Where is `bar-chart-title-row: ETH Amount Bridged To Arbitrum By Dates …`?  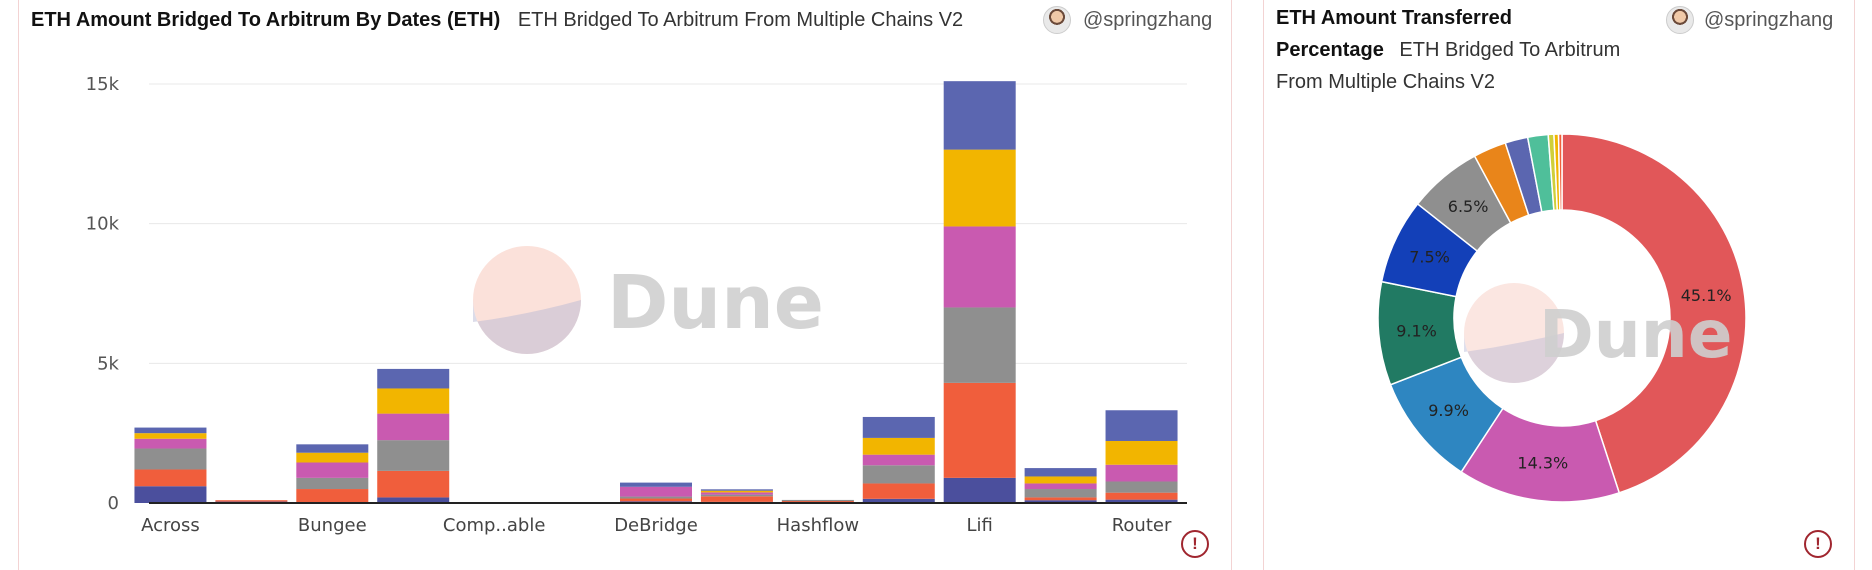 bar-chart-title-row: ETH Amount Bridged To Arbitrum By Dates … is located at coordinates (497, 20).